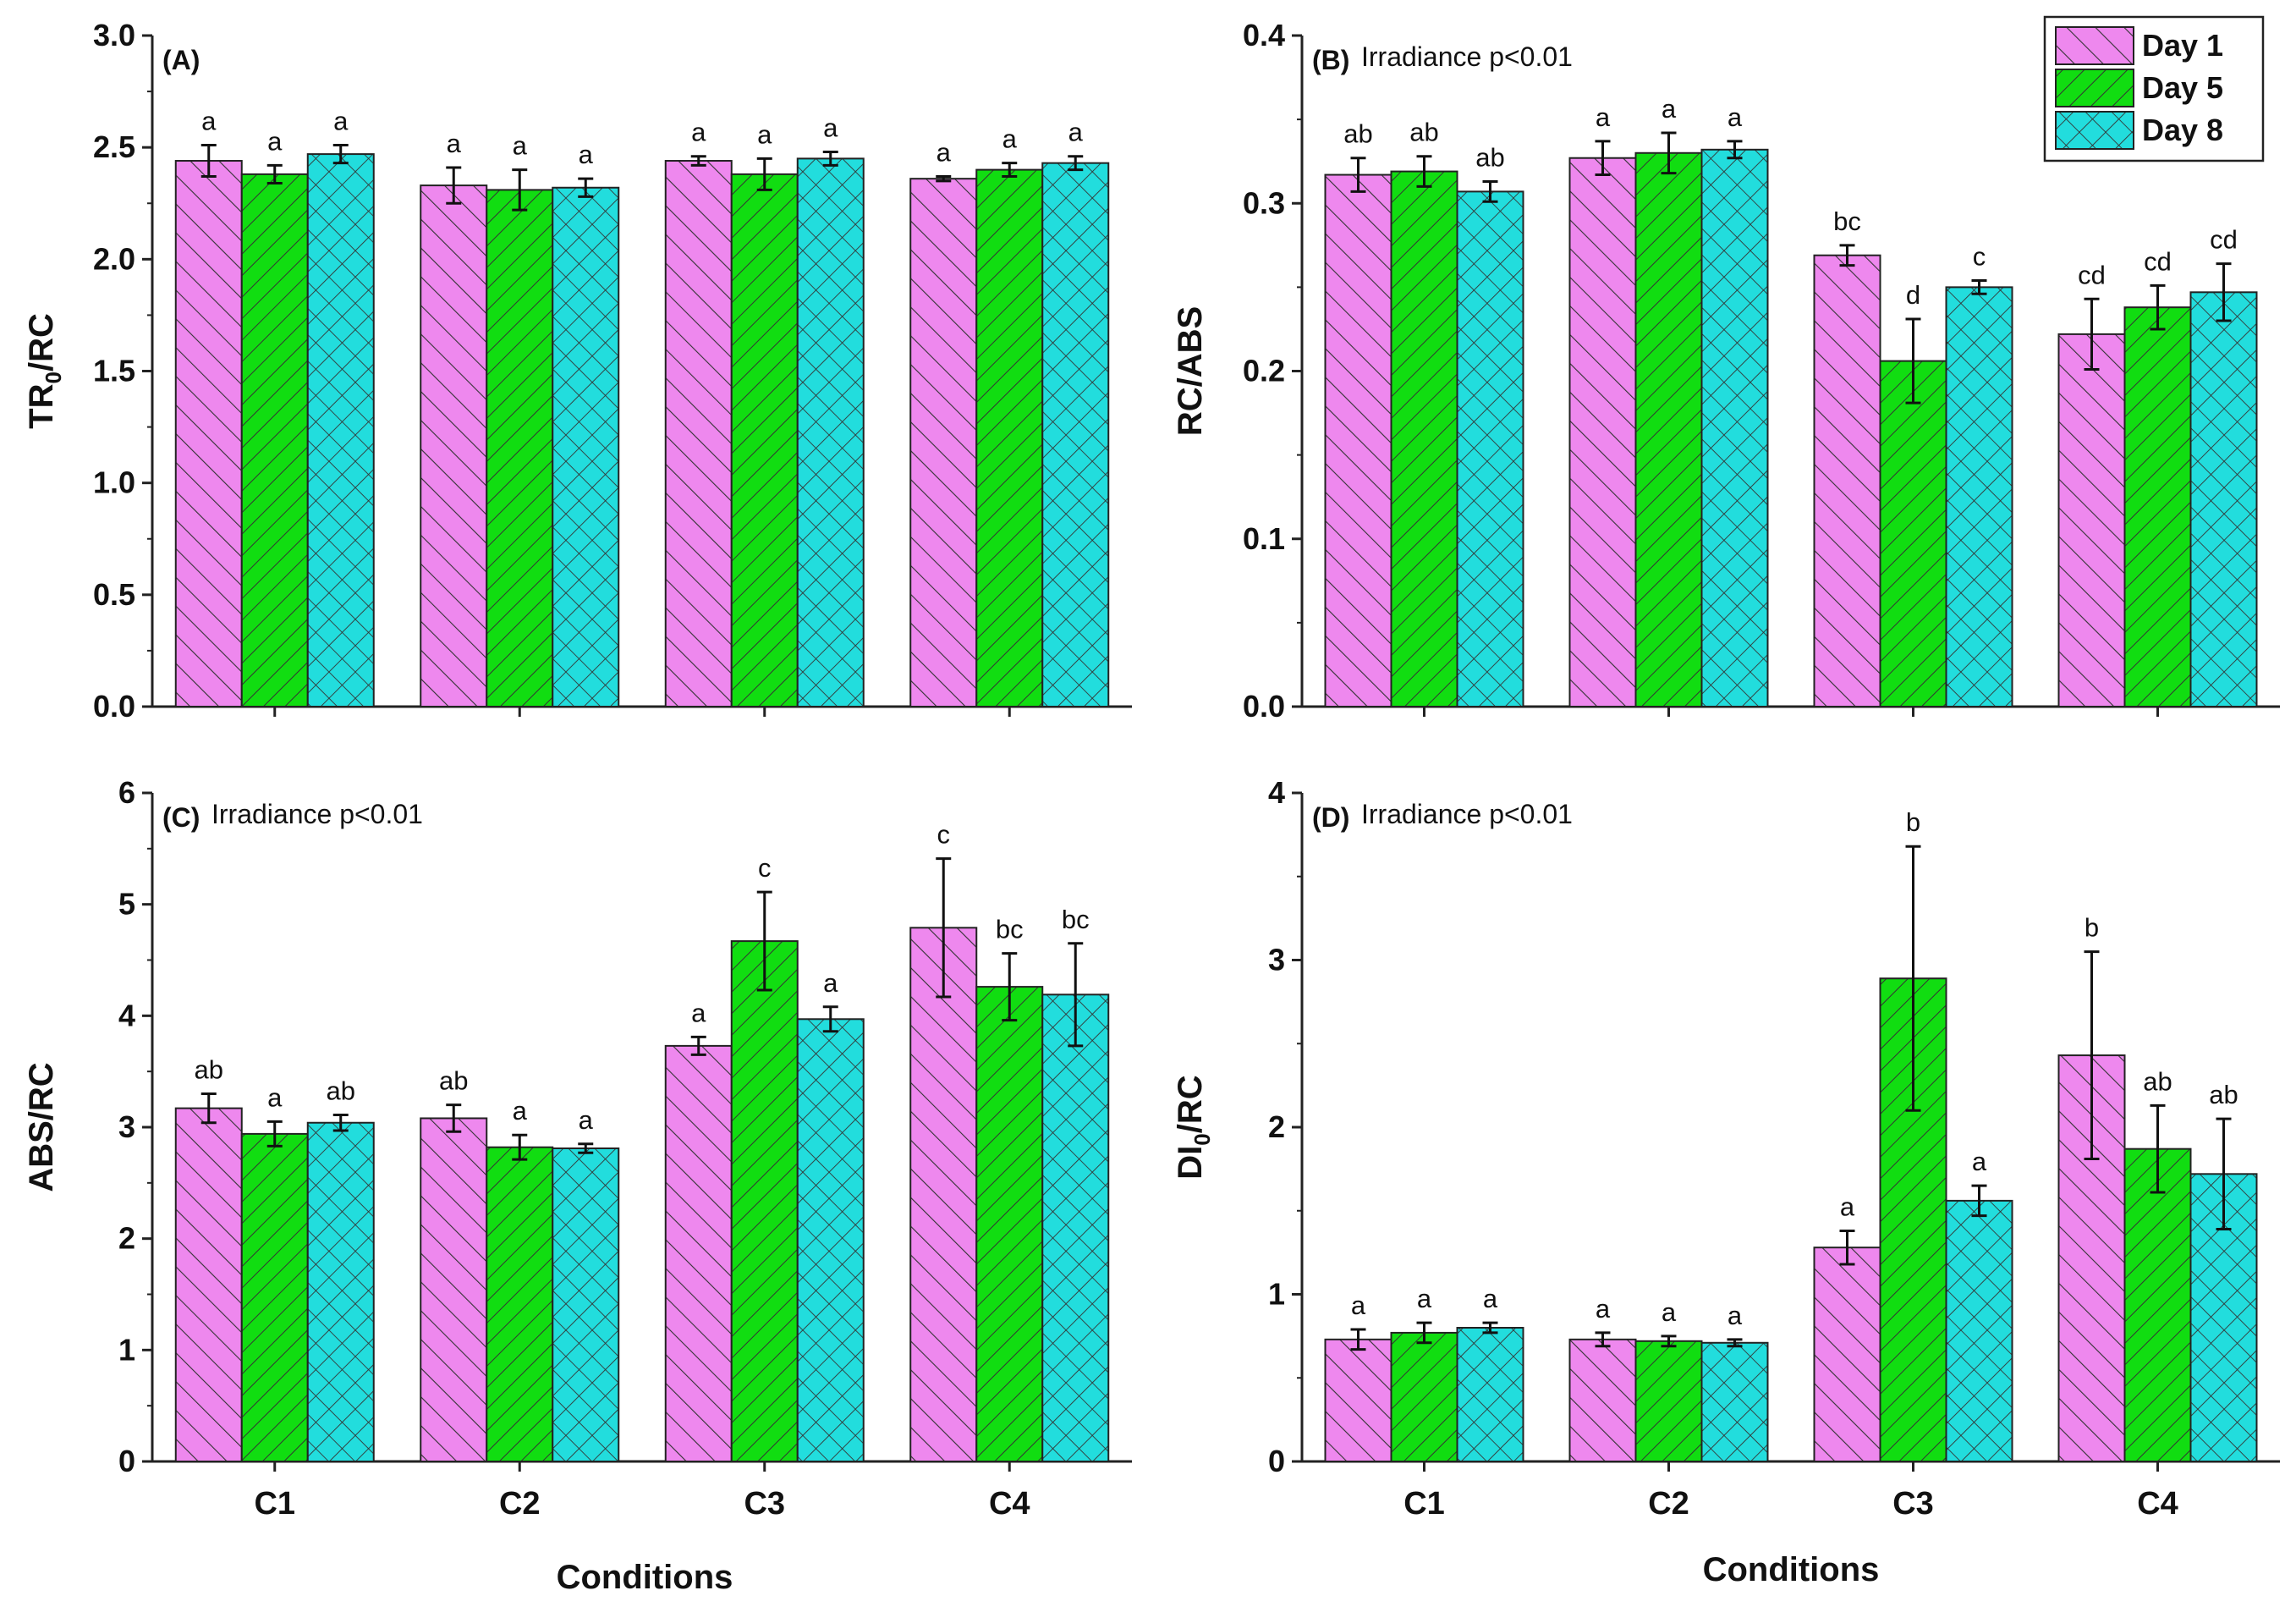 Image resolution: width=2296 pixels, height=1607 pixels. I want to click on y-tick-label: 6, so click(126, 792).